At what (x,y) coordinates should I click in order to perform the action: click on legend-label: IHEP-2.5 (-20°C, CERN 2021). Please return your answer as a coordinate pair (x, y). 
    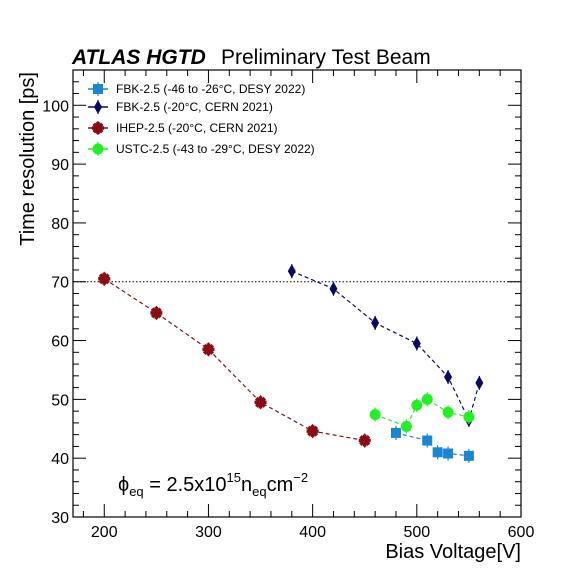
    Looking at the image, I should click on (197, 128).